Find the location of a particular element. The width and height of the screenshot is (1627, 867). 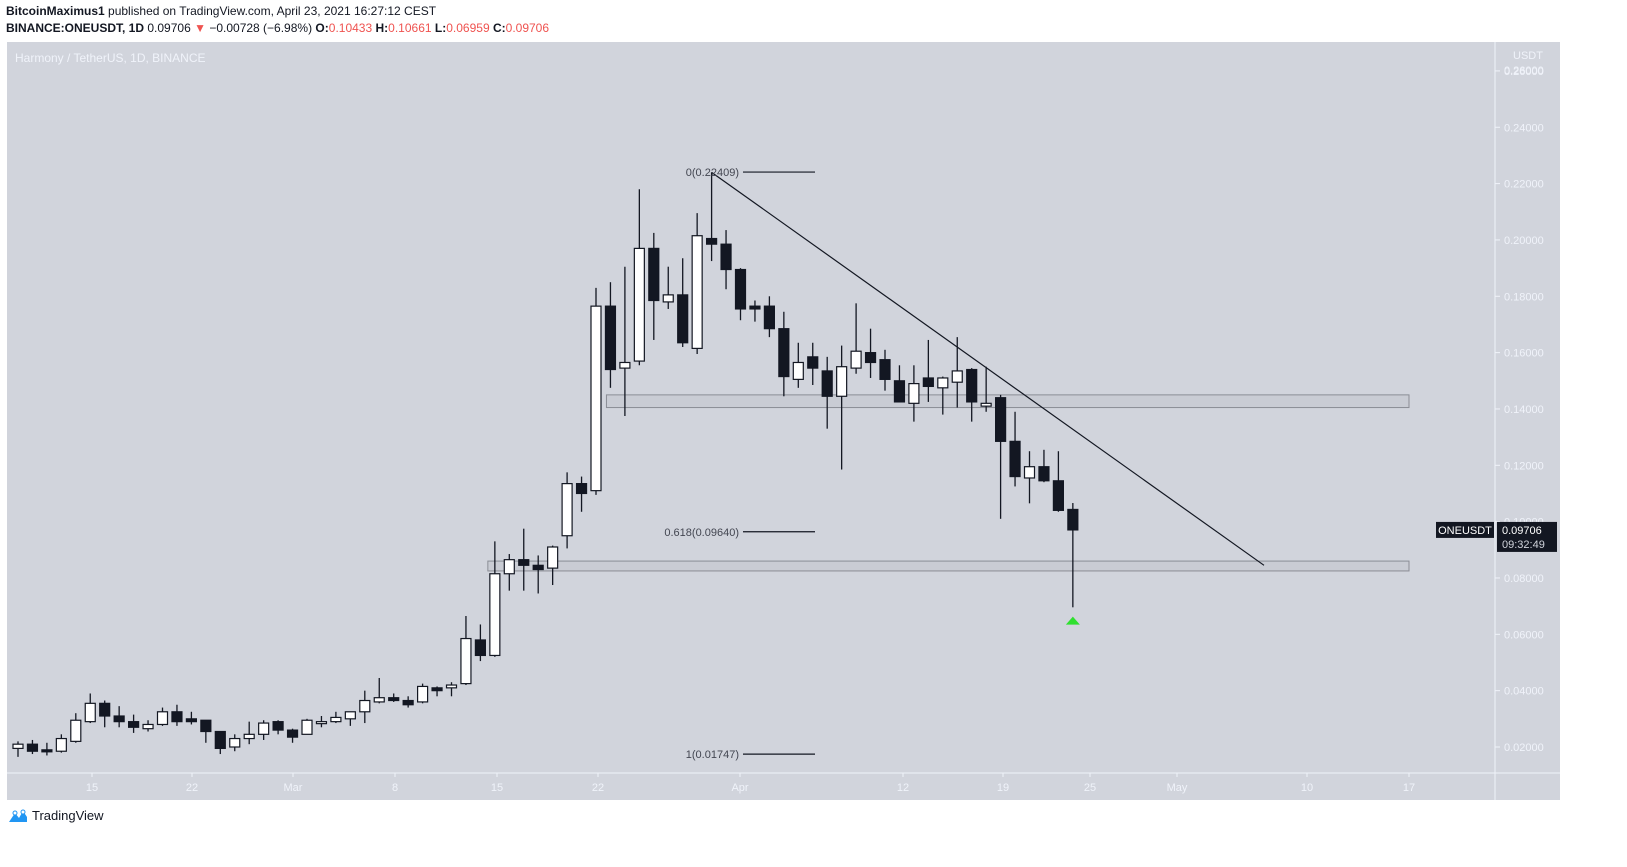

price-tick-label: 0.16000 is located at coordinates (1524, 354).